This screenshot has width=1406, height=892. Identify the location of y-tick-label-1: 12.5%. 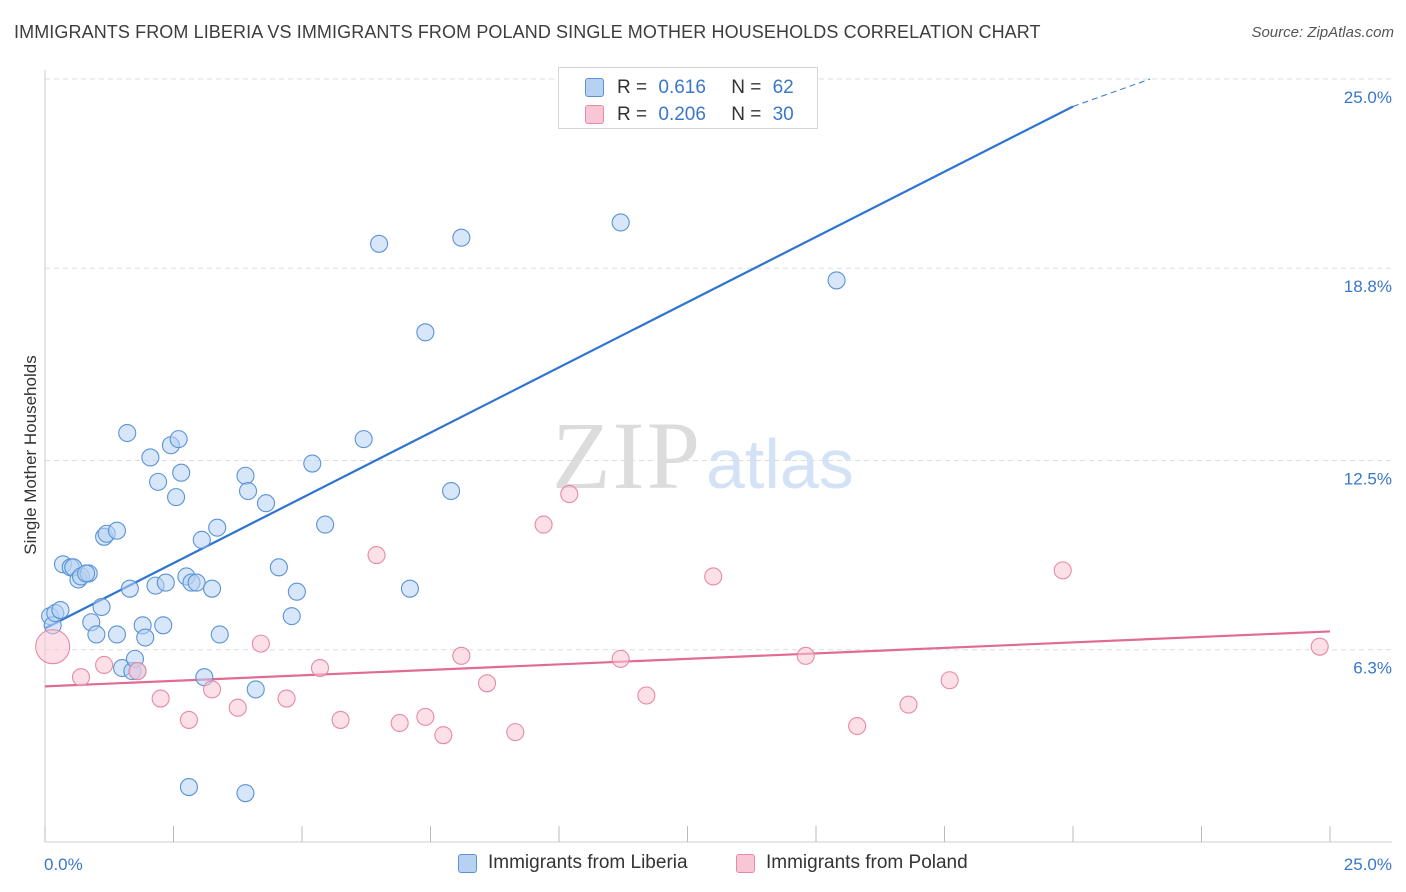
(1368, 479).